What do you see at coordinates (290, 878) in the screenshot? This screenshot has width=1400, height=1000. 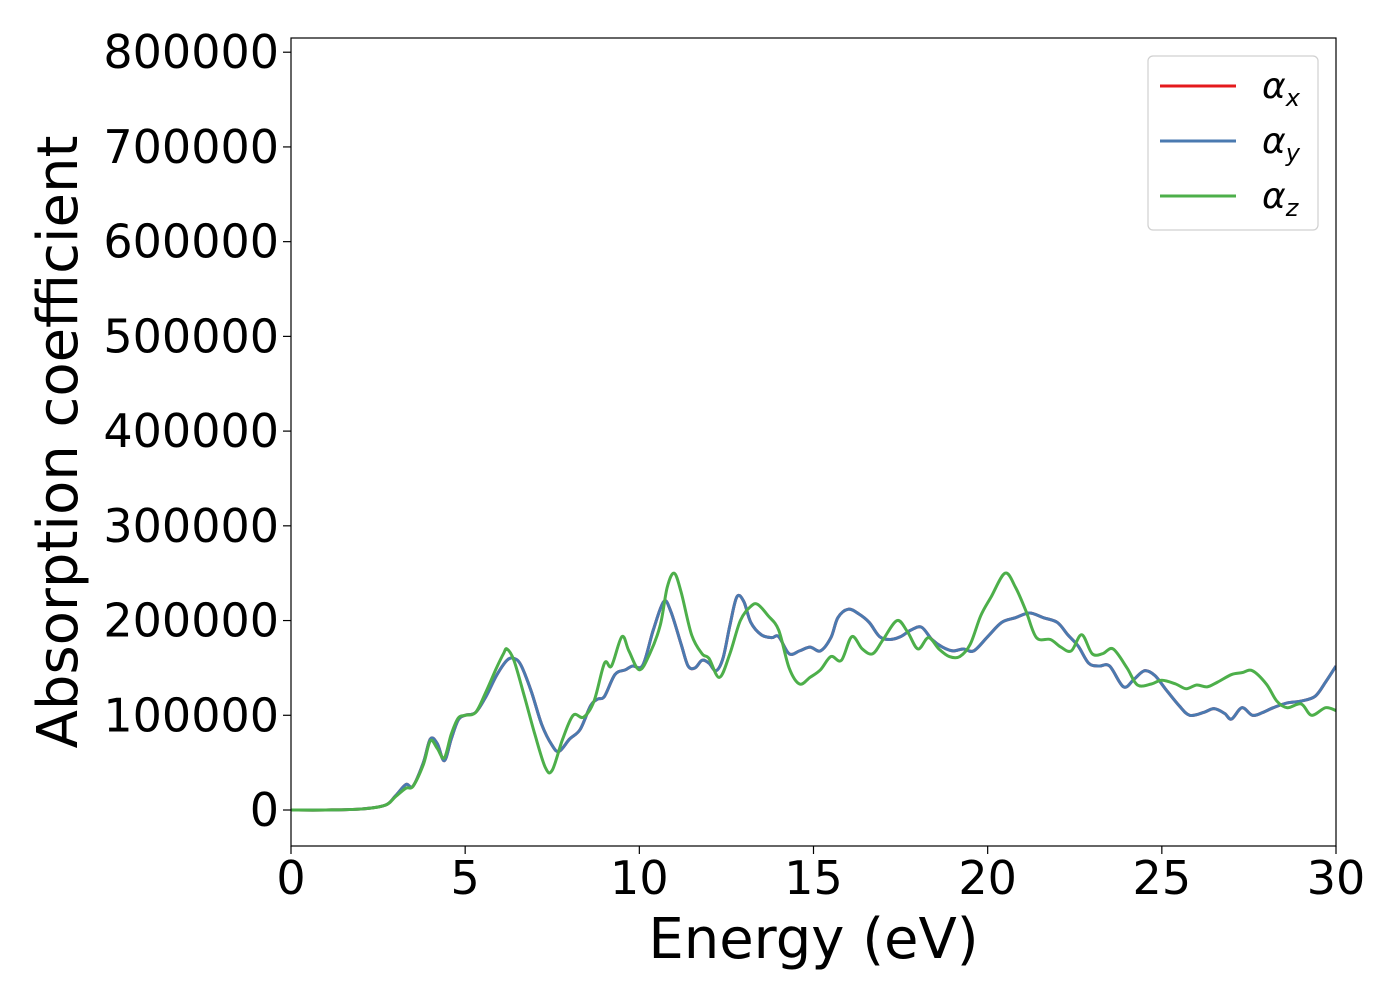 I see `x-tick-label: 0` at bounding box center [290, 878].